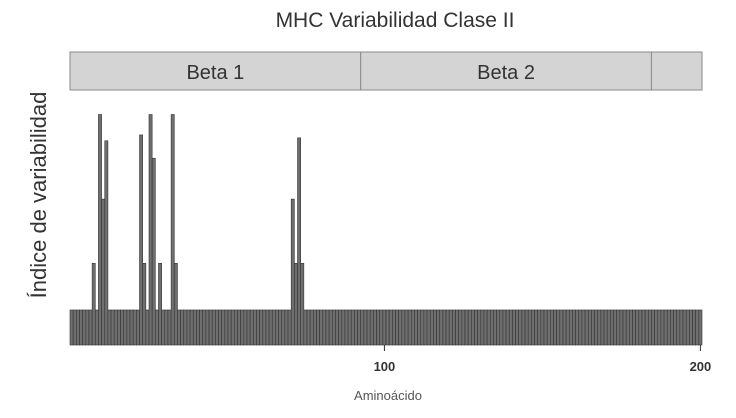 Image resolution: width=736 pixels, height=418 pixels. I want to click on region-band: Beta 1 Beta 2, so click(386, 71).